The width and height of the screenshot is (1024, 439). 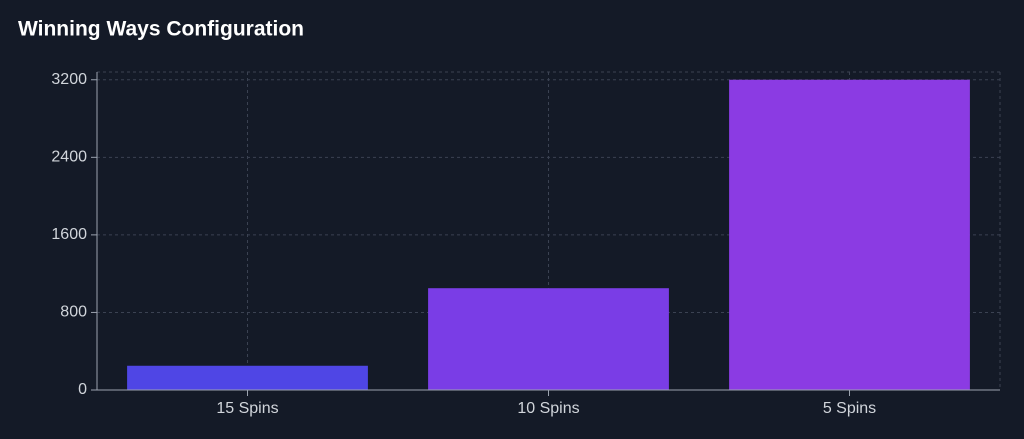 What do you see at coordinates (247, 408) in the screenshot?
I see `x-tick-label: 15 Spins` at bounding box center [247, 408].